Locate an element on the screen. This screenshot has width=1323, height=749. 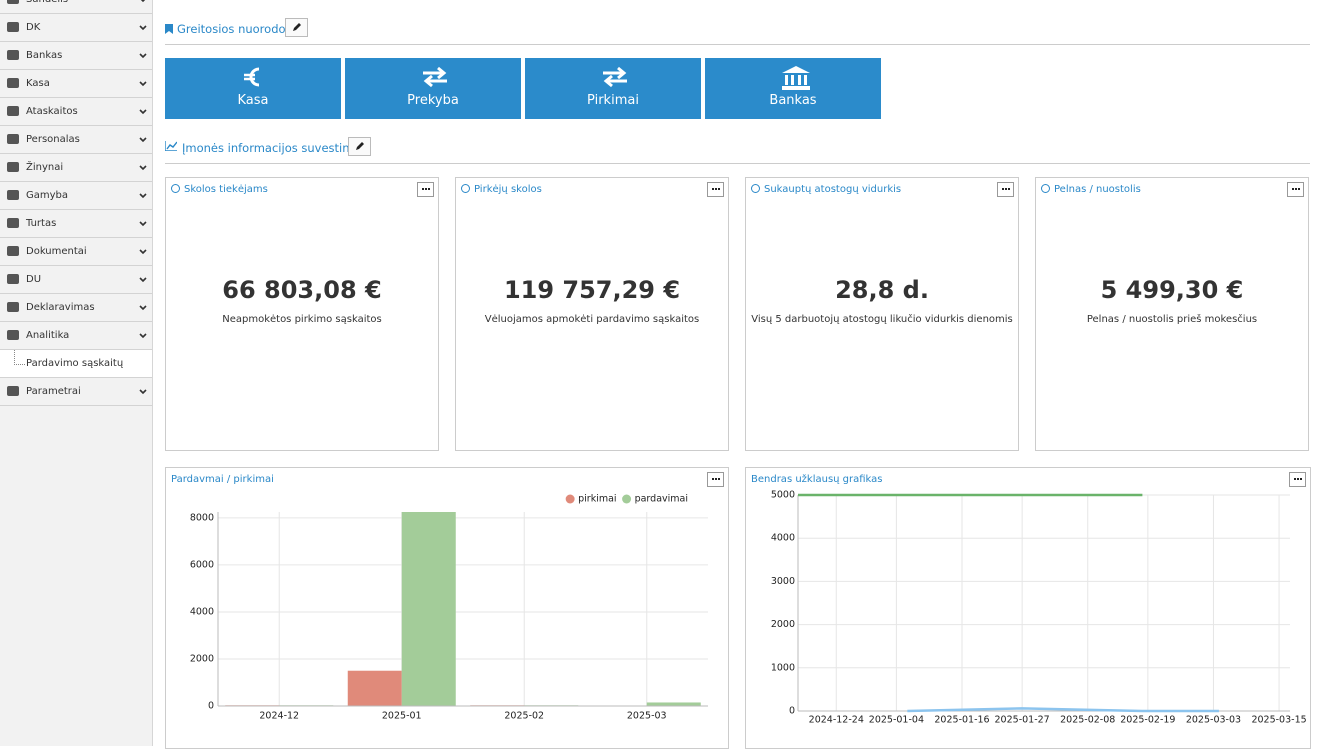
menu-label: Turtas is located at coordinates (41, 223).